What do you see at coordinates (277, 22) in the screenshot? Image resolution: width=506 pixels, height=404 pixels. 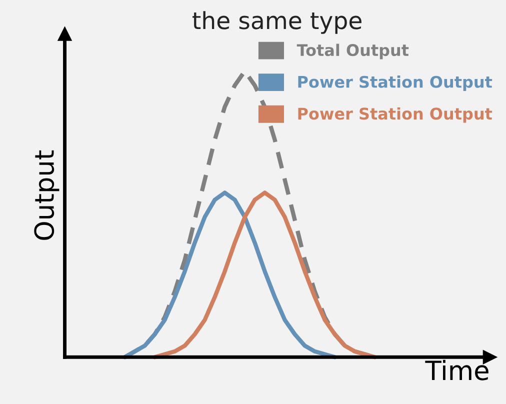 I see `chart-title: the same type` at bounding box center [277, 22].